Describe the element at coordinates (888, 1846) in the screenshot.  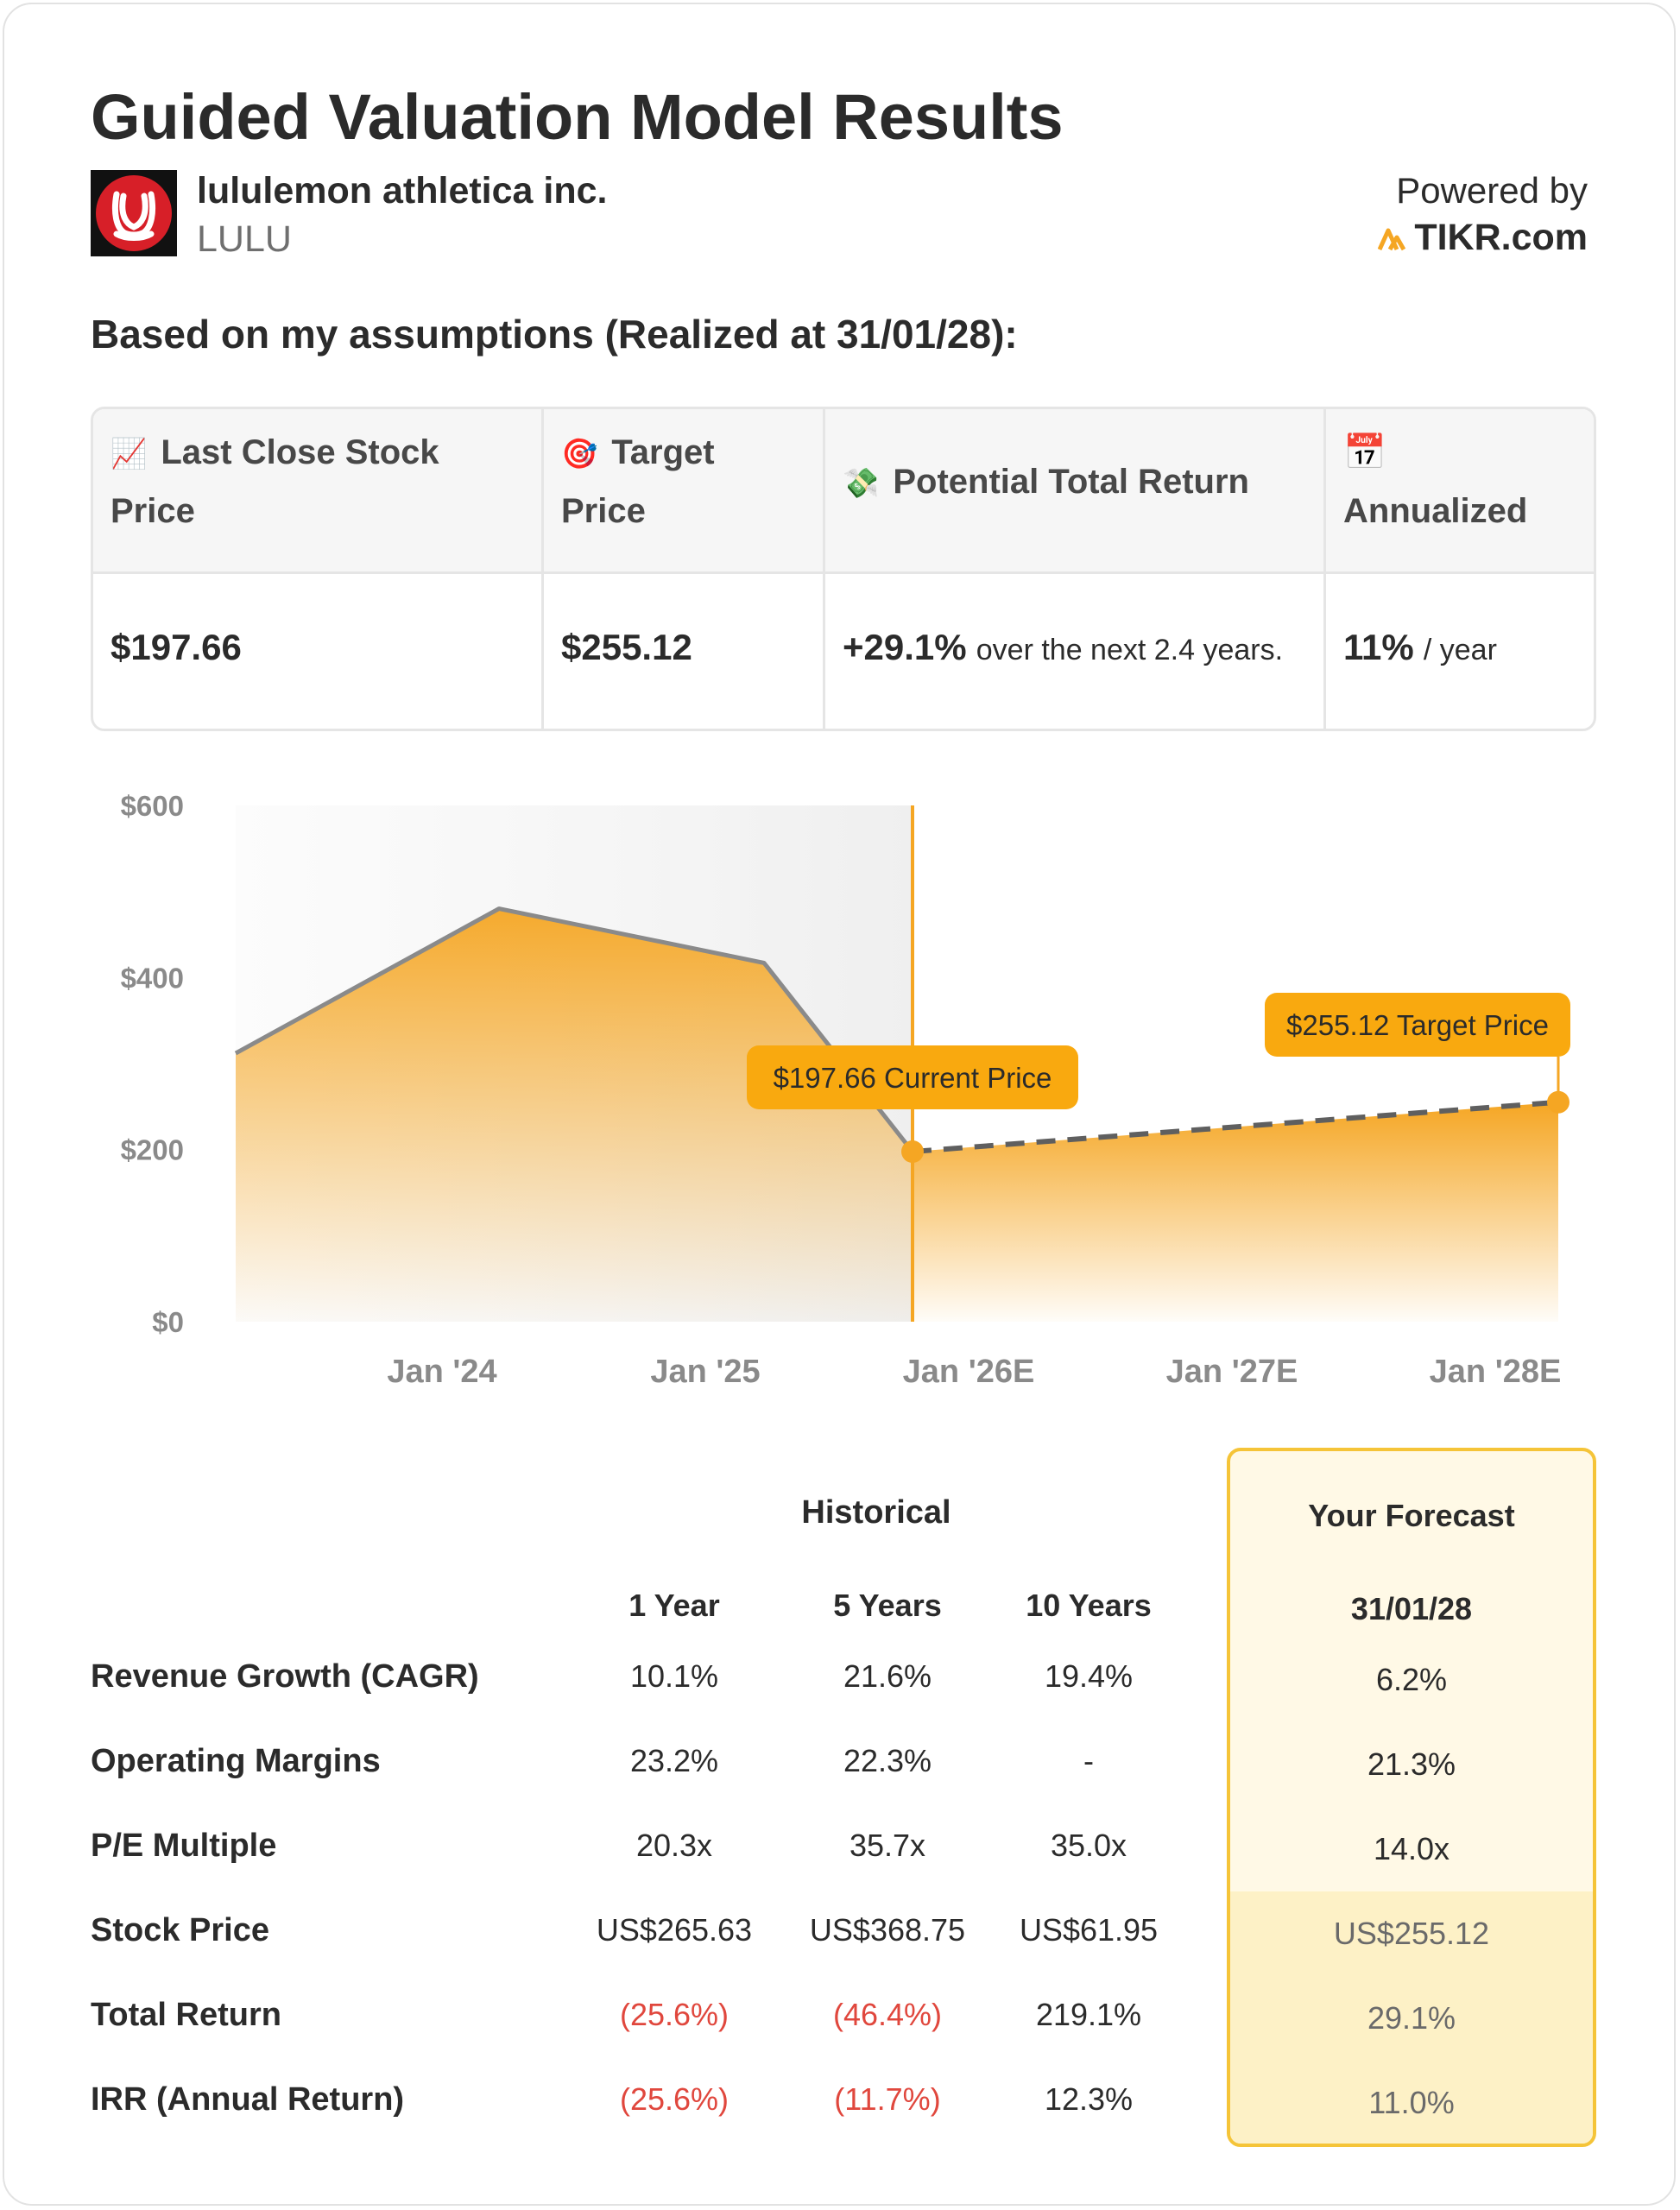
I see `table-cell: 35.7x` at that location.